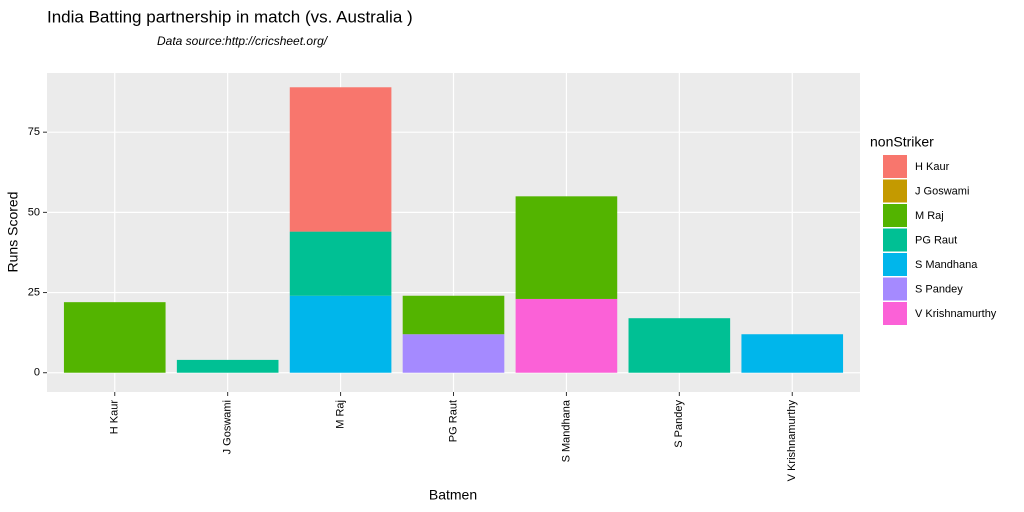 The image size is (1024, 512). I want to click on x-tick-label: H Kaur, so click(115, 417).